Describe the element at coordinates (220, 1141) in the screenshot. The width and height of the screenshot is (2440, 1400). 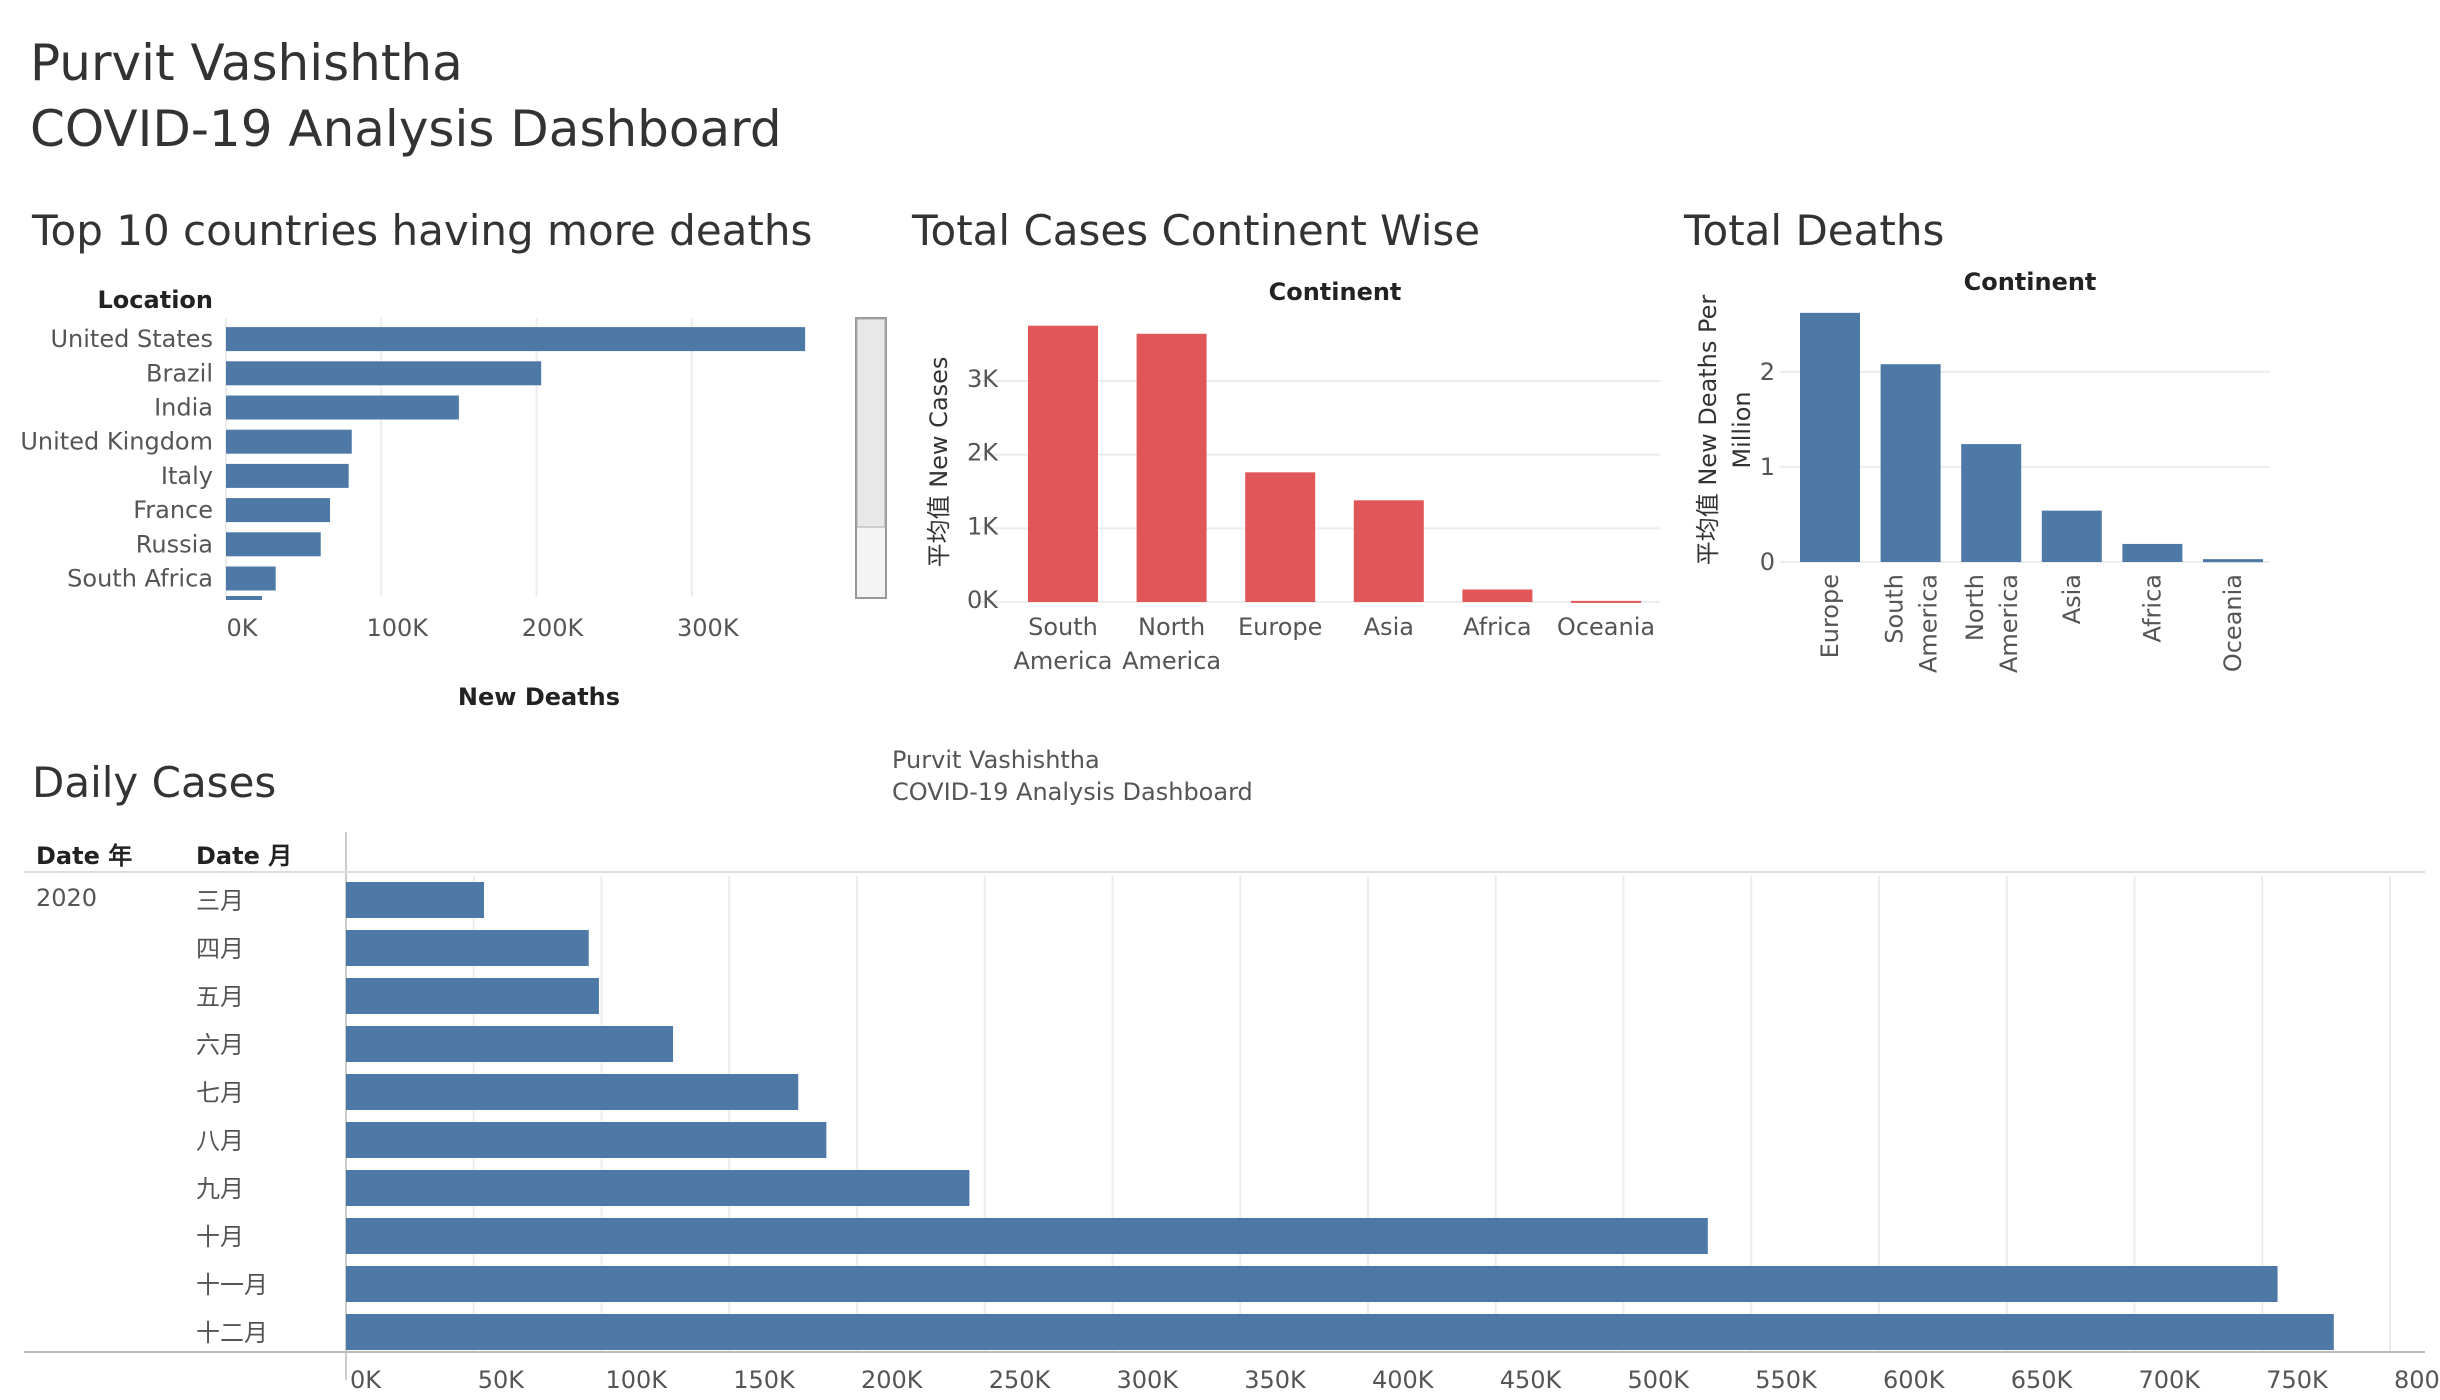
I see `month-label-6: 八月` at that location.